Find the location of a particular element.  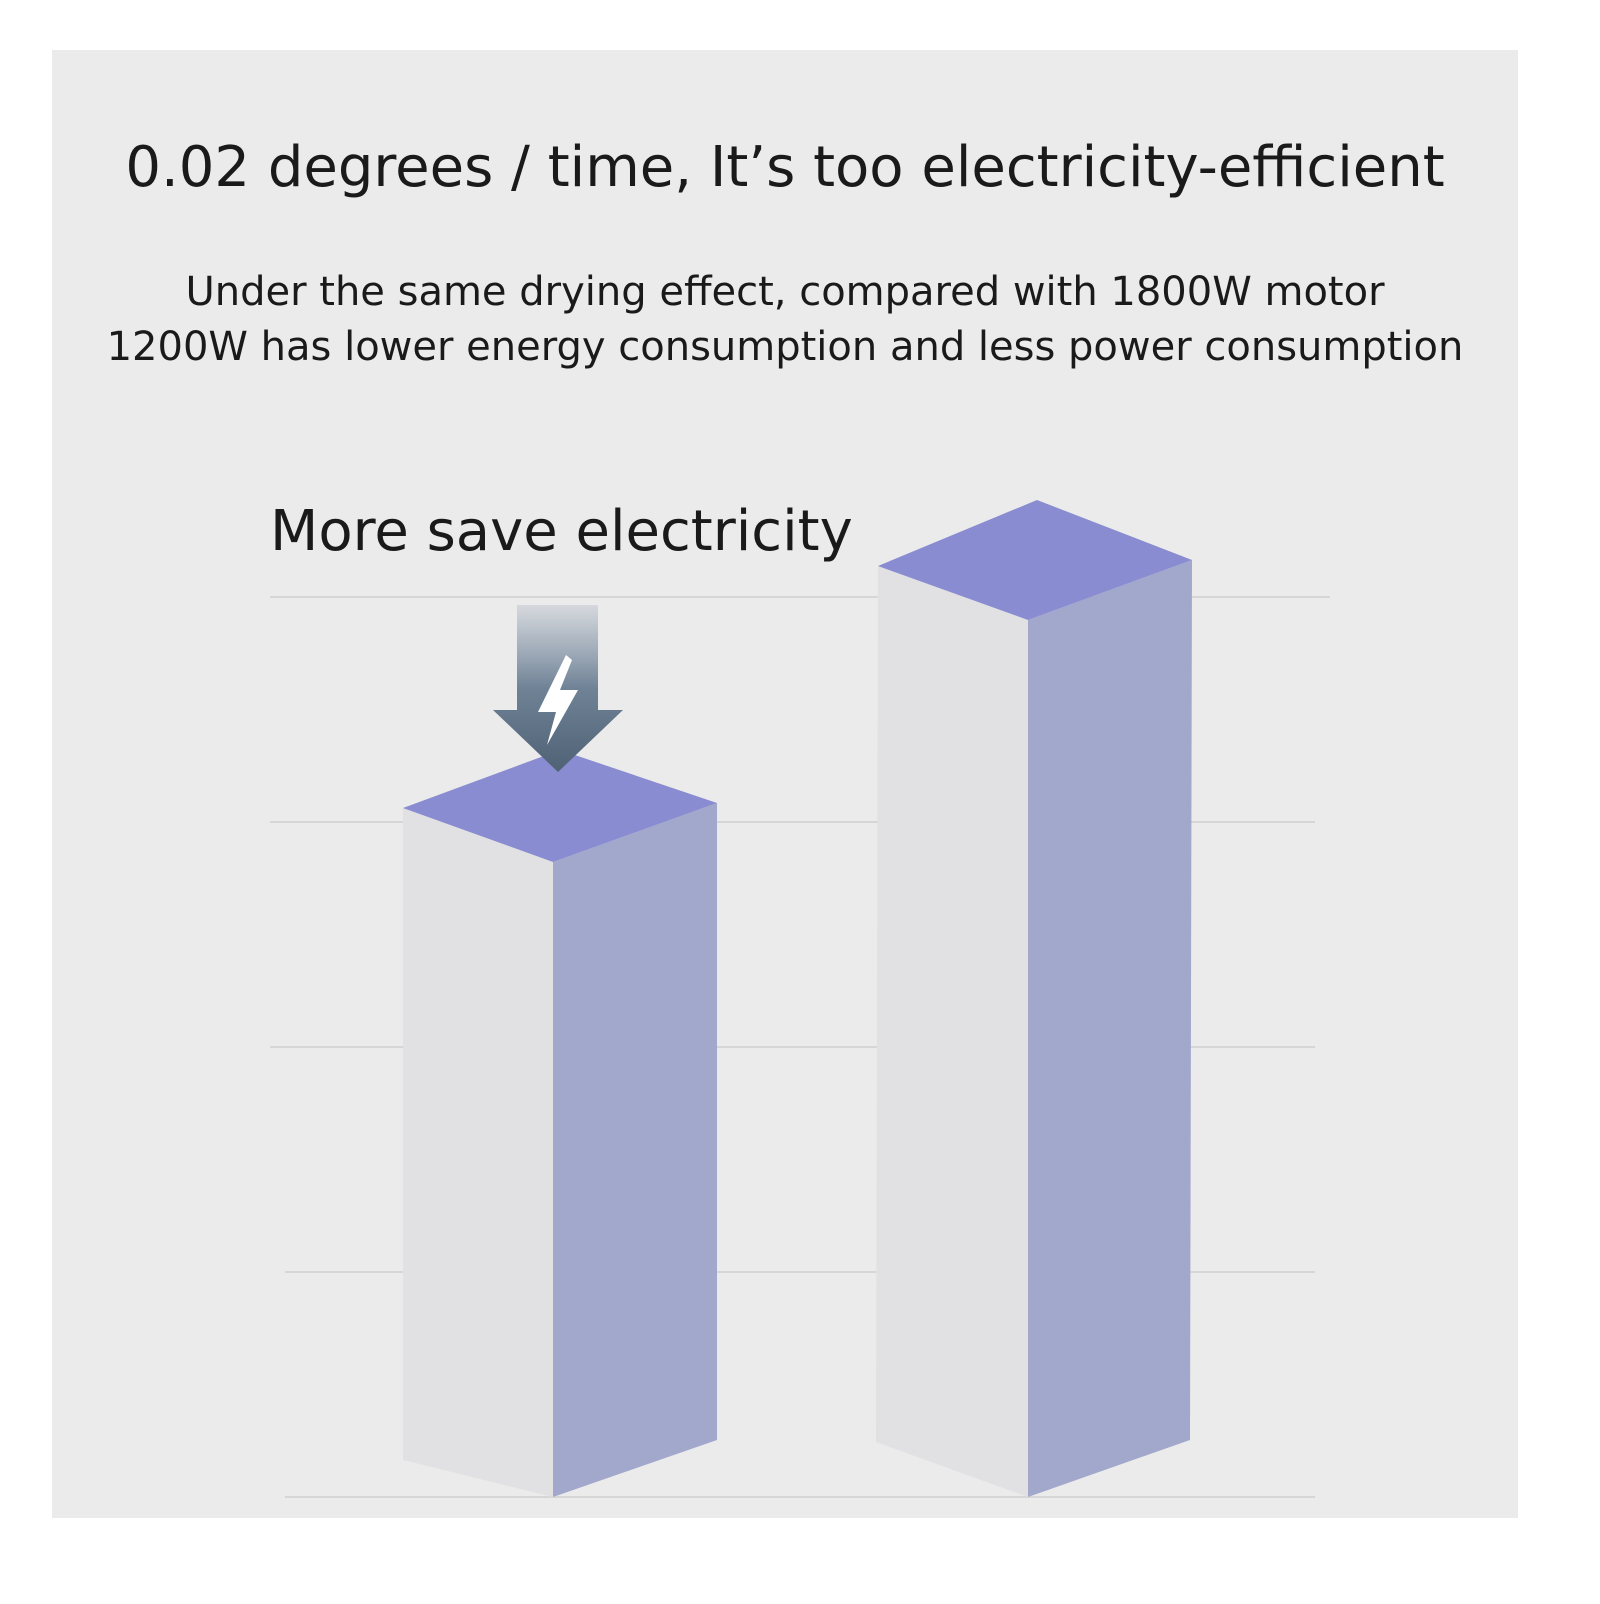

bar-tall is located at coordinates (1034, 998).